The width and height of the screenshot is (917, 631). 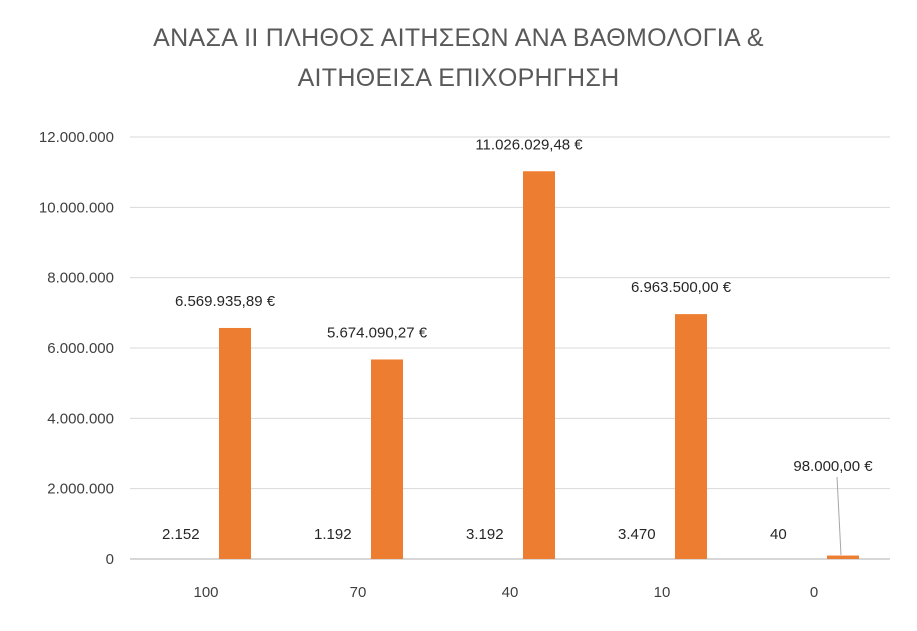 I want to click on count-label: 2.152, so click(x=181, y=534).